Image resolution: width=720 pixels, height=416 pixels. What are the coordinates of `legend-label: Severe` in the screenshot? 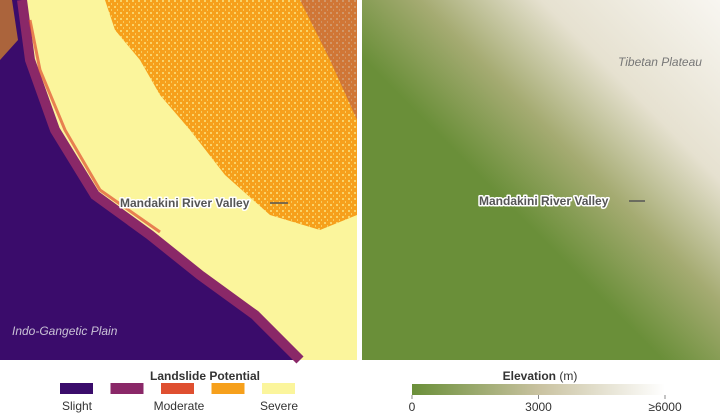 It's located at (279, 406).